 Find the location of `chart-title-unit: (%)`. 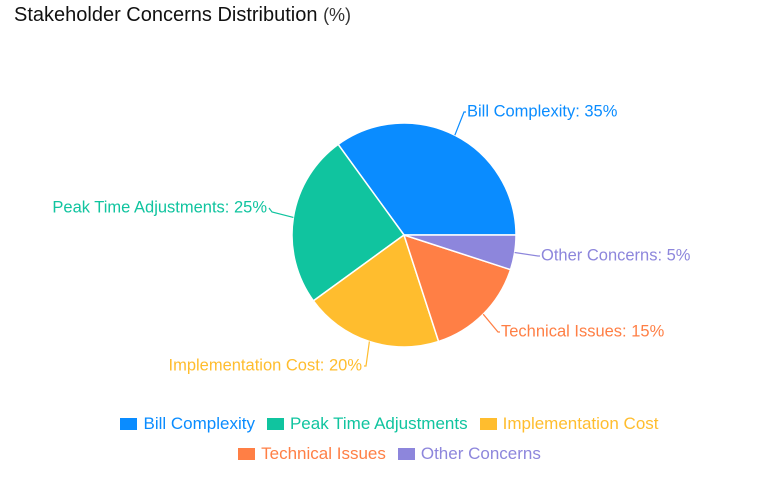

chart-title-unit: (%) is located at coordinates (337, 15).